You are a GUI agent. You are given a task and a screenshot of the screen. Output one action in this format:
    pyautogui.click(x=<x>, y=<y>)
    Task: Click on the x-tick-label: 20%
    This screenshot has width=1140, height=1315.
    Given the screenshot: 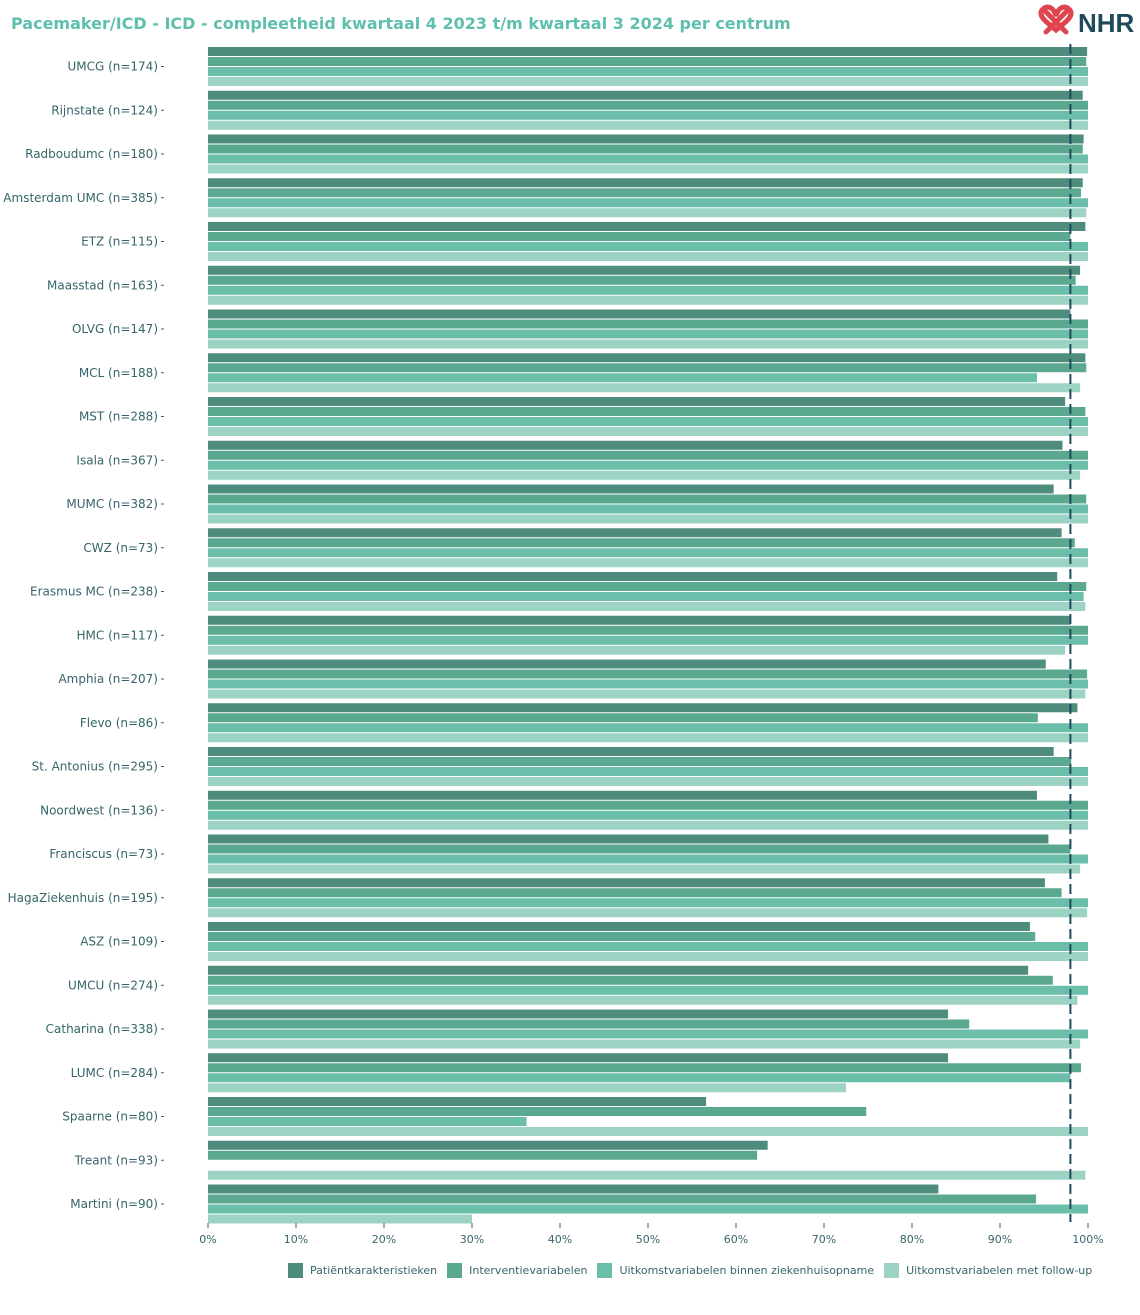 What is the action you would take?
    pyautogui.click(x=384, y=1239)
    